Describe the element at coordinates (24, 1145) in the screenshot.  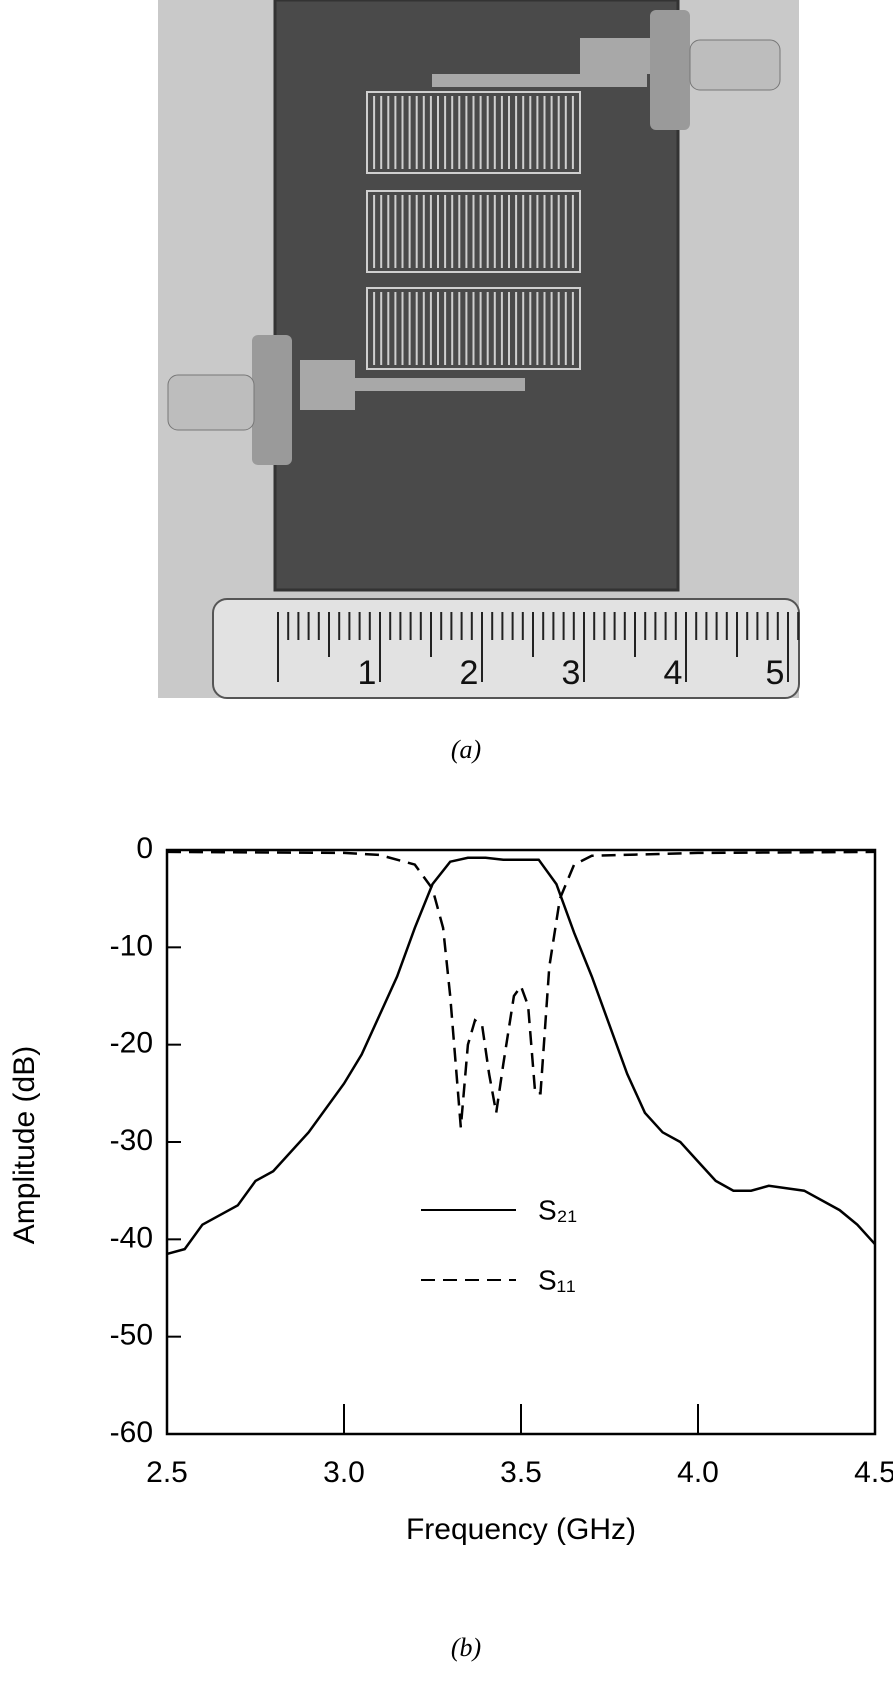
I see `y-axis-title: Amplitude (dB)` at that location.